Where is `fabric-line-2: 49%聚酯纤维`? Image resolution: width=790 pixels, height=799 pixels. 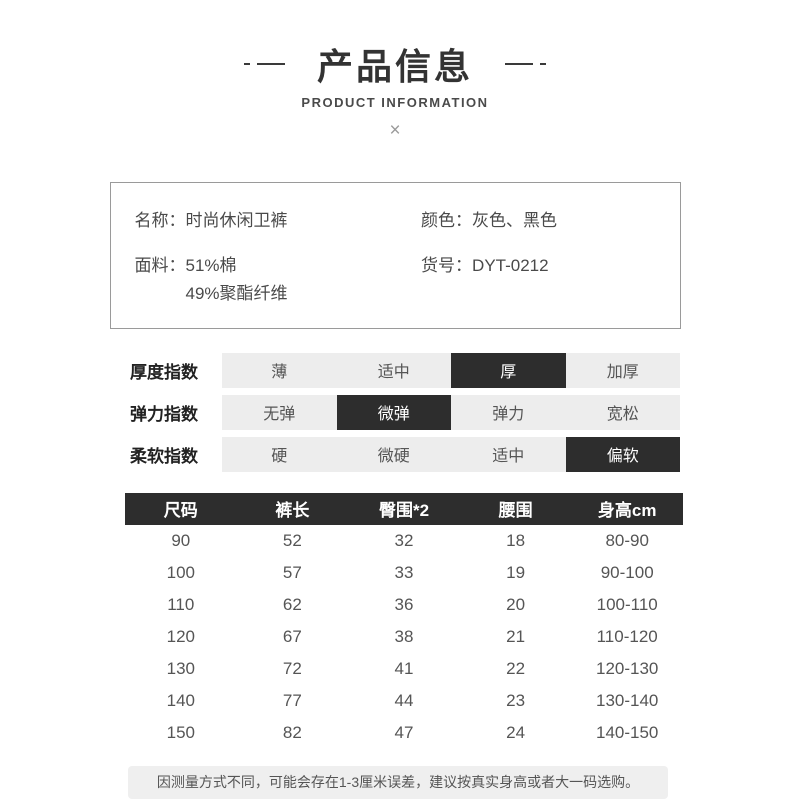
fabric-line-2: 49%聚酯纤维 is located at coordinates (236, 293).